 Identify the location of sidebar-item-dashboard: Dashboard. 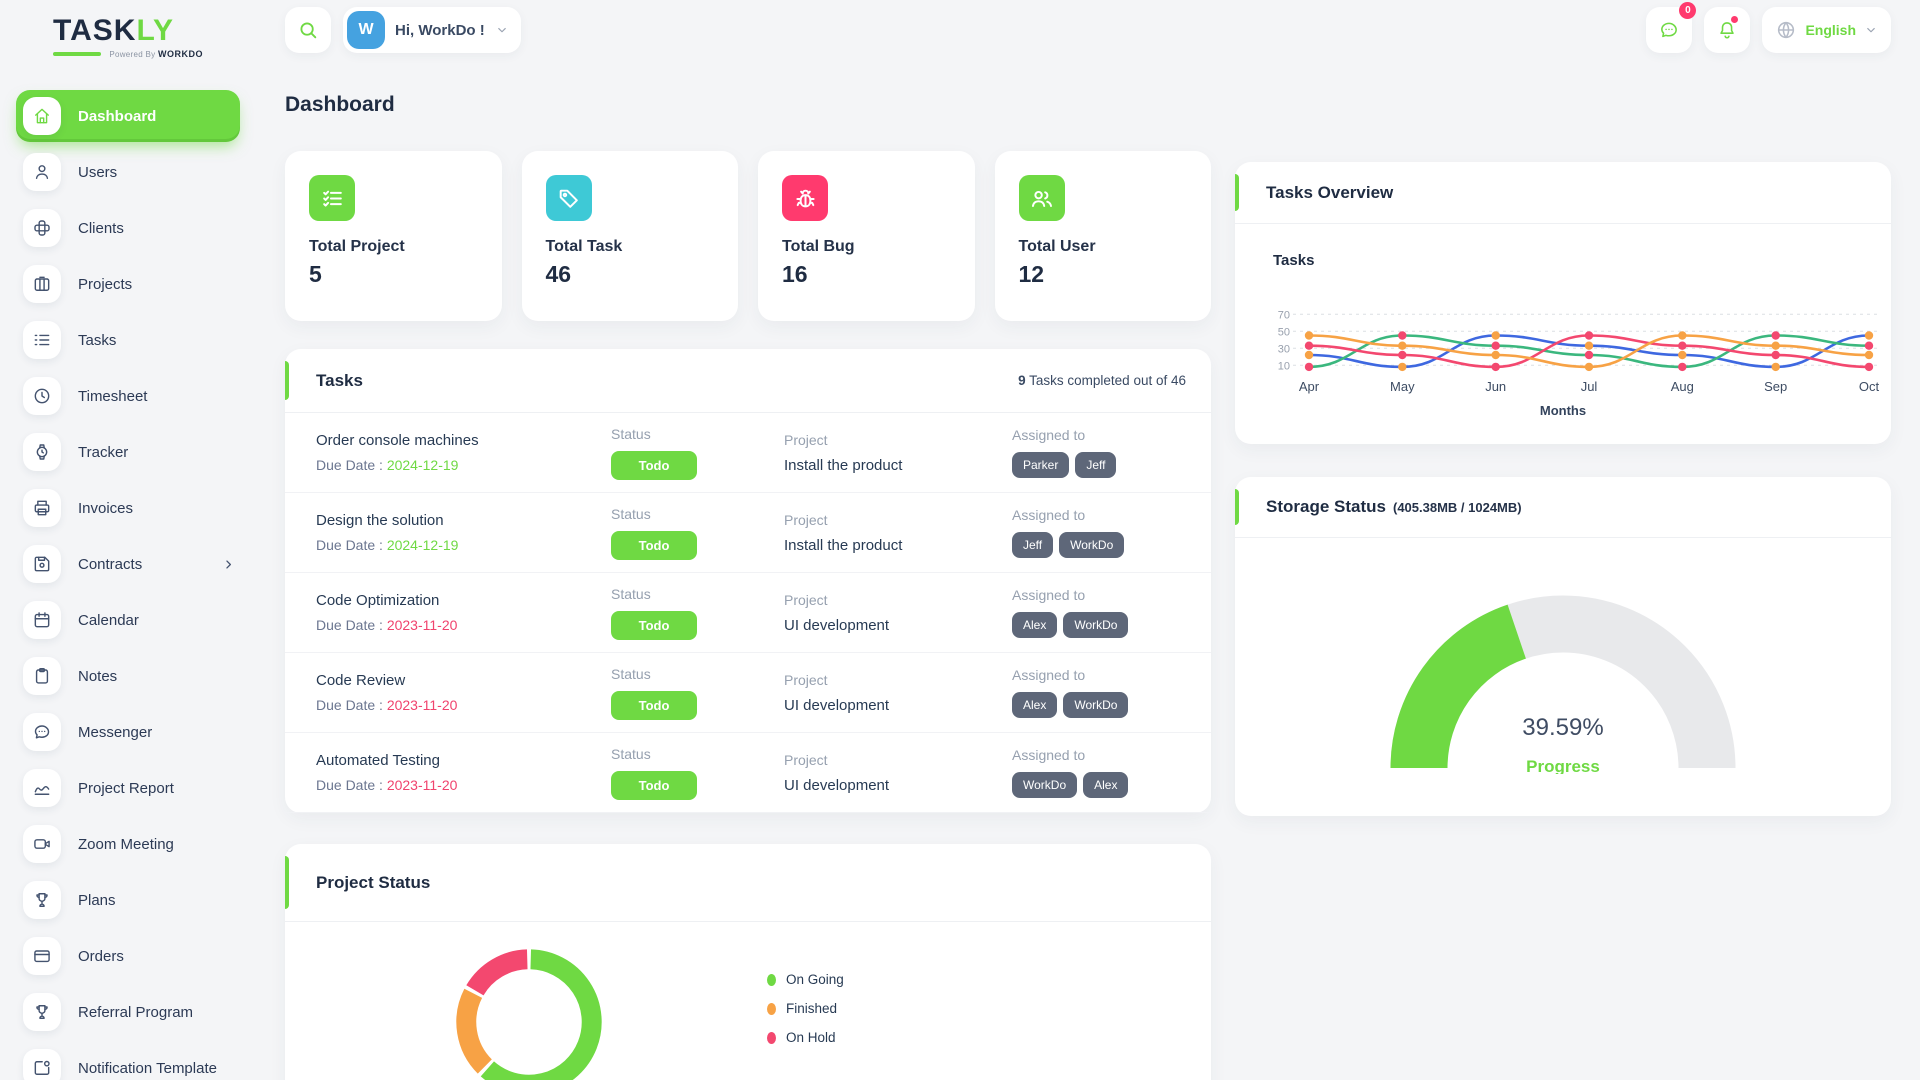
(127, 116).